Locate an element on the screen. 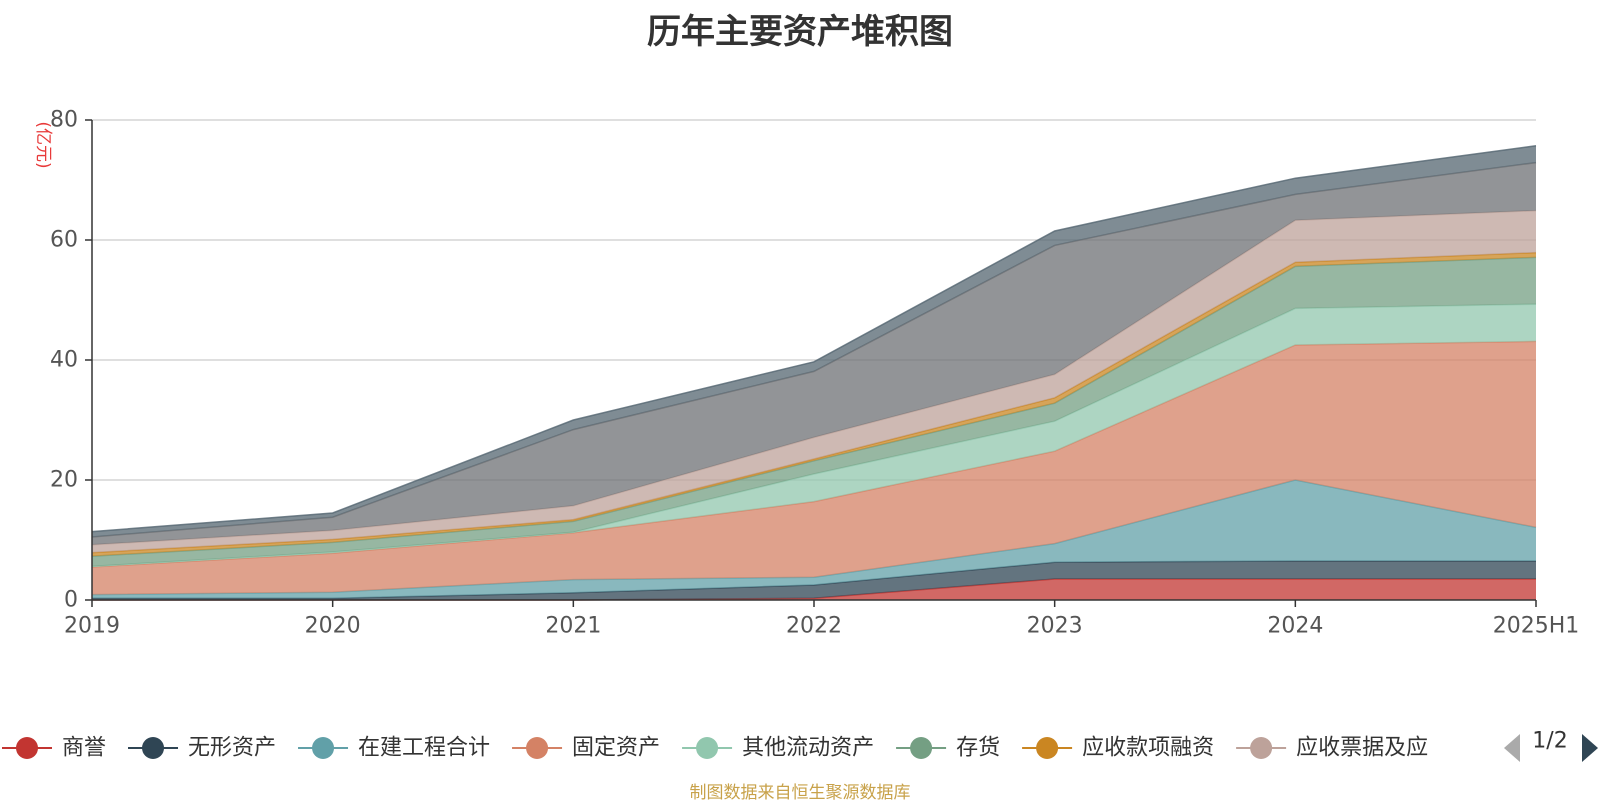 Image resolution: width=1600 pixels, height=803 pixels. y-tick-label: 0 is located at coordinates (71, 600).